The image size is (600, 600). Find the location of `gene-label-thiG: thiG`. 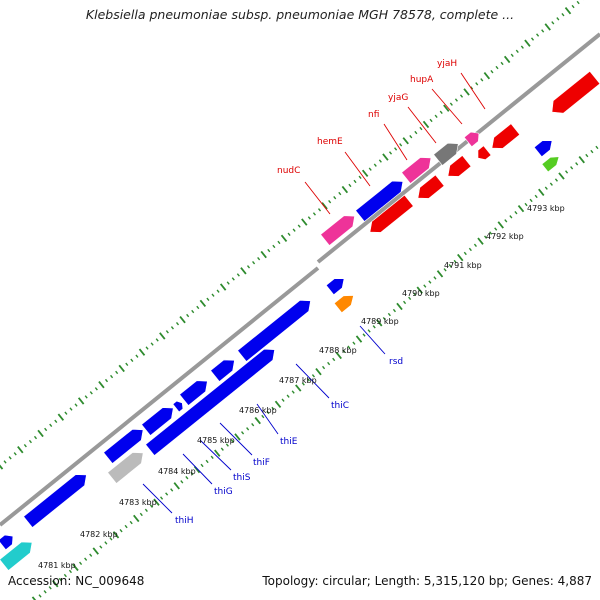

gene-label-thiG: thiG is located at coordinates (223, 492).